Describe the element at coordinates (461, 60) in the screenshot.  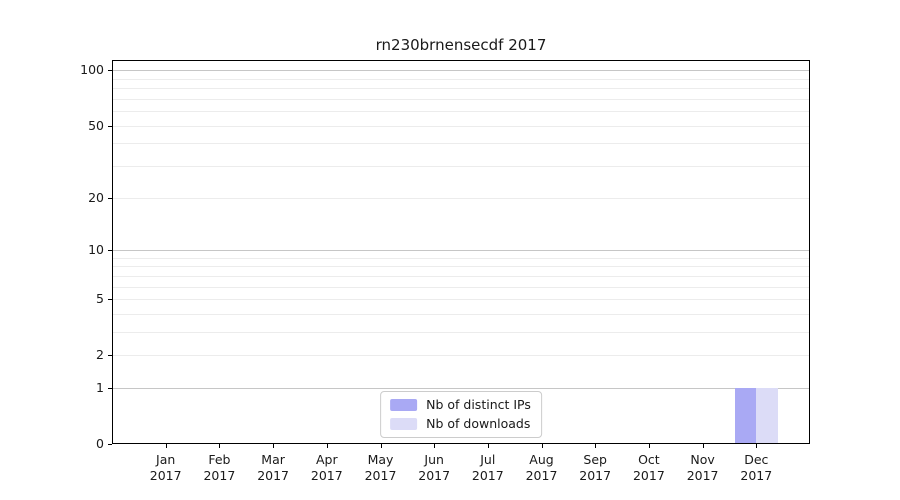
I see `top-spine` at that location.